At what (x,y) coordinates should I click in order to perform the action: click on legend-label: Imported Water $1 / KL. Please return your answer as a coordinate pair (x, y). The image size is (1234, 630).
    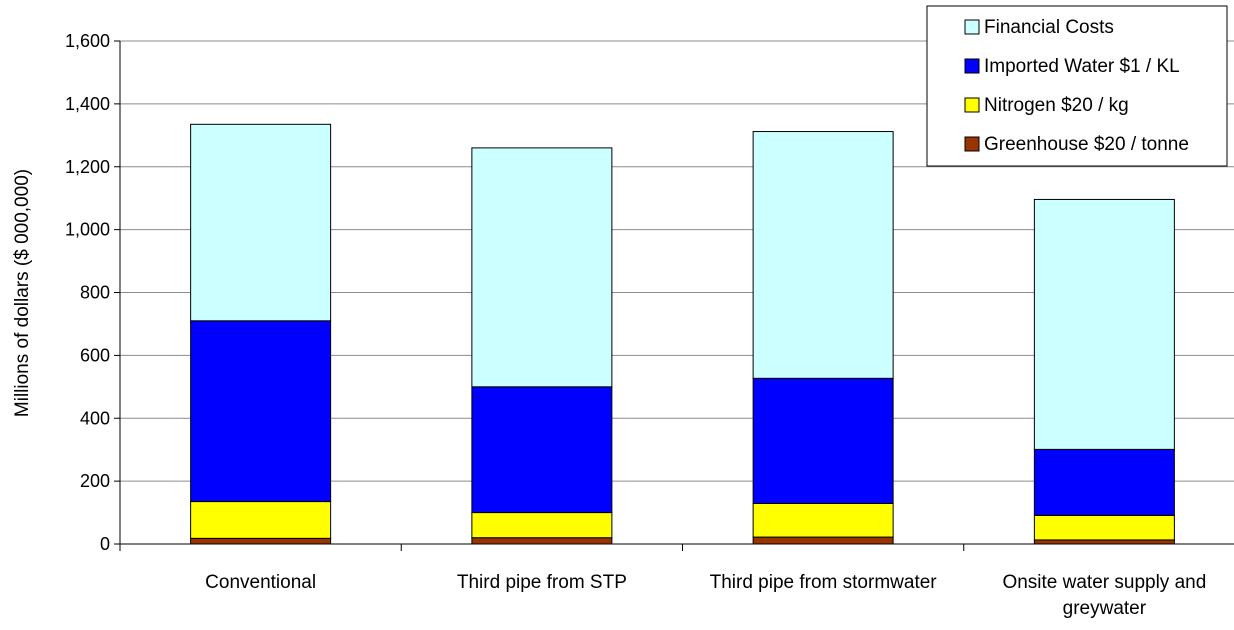
    Looking at the image, I should click on (1082, 66).